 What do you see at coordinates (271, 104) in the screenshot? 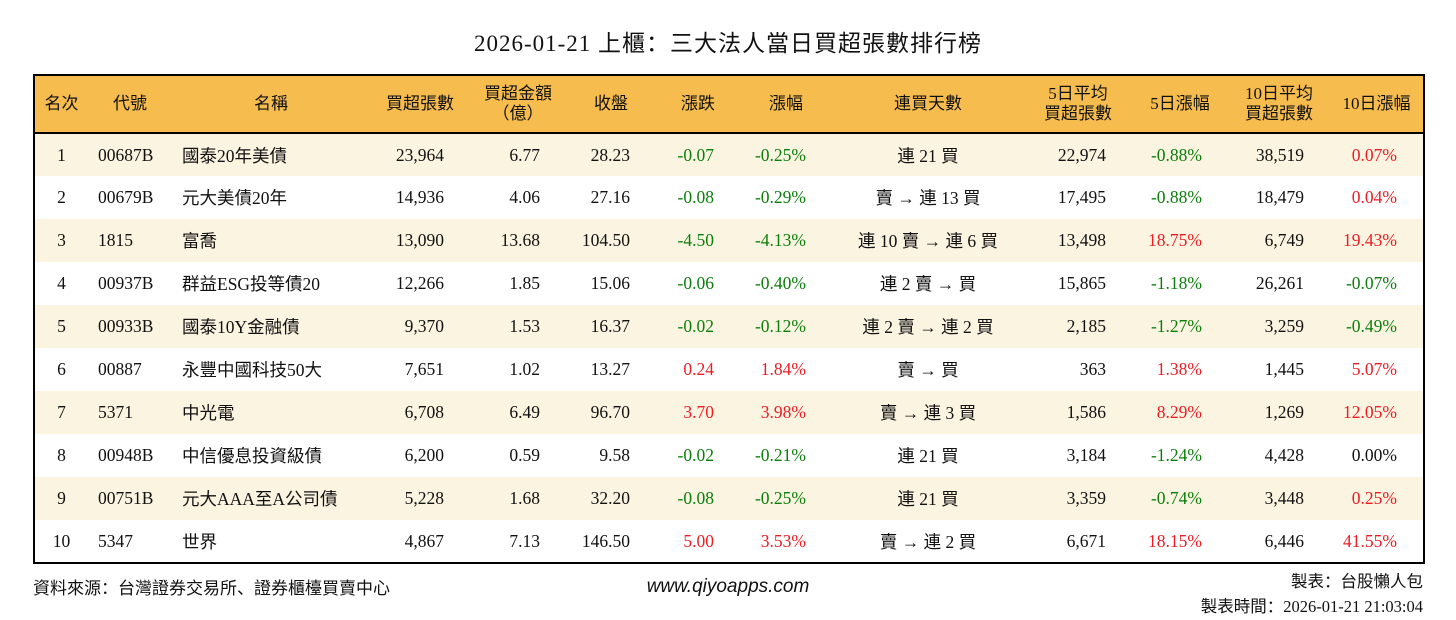
I see `column-header-name: 名稱` at bounding box center [271, 104].